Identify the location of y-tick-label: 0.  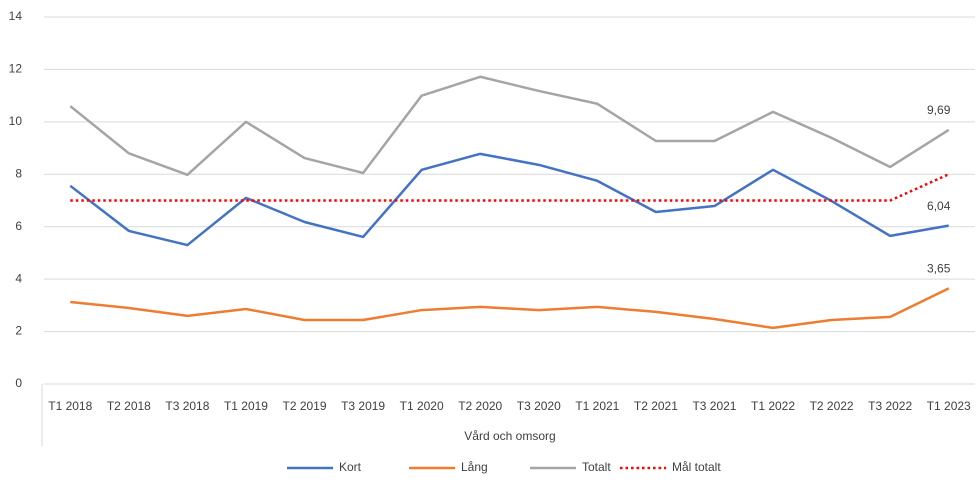
(18, 383).